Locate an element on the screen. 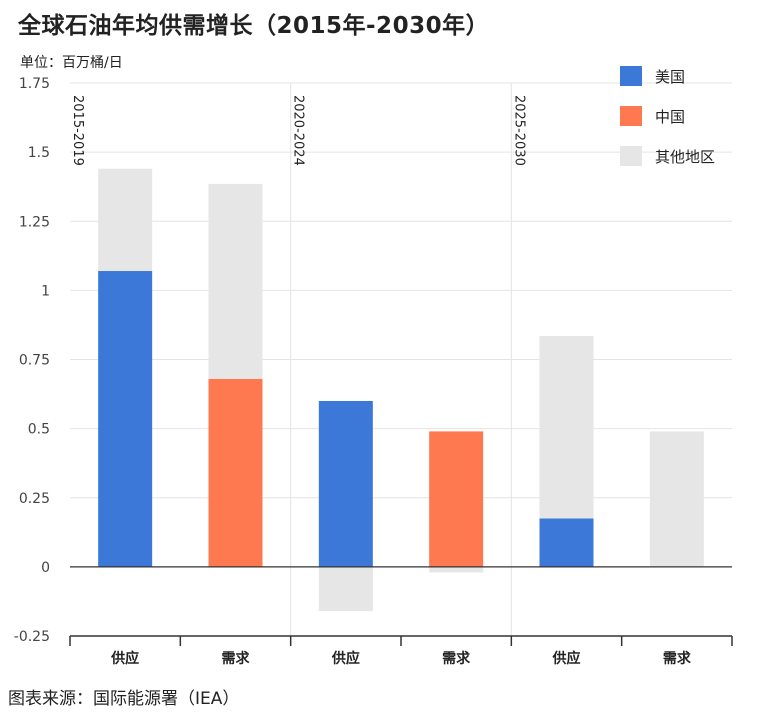 The width and height of the screenshot is (763, 720). y-tick-labels: -0.25 0 0.25 0.5 0.75 1 1.25 1.5 1.75 is located at coordinates (32, 360).